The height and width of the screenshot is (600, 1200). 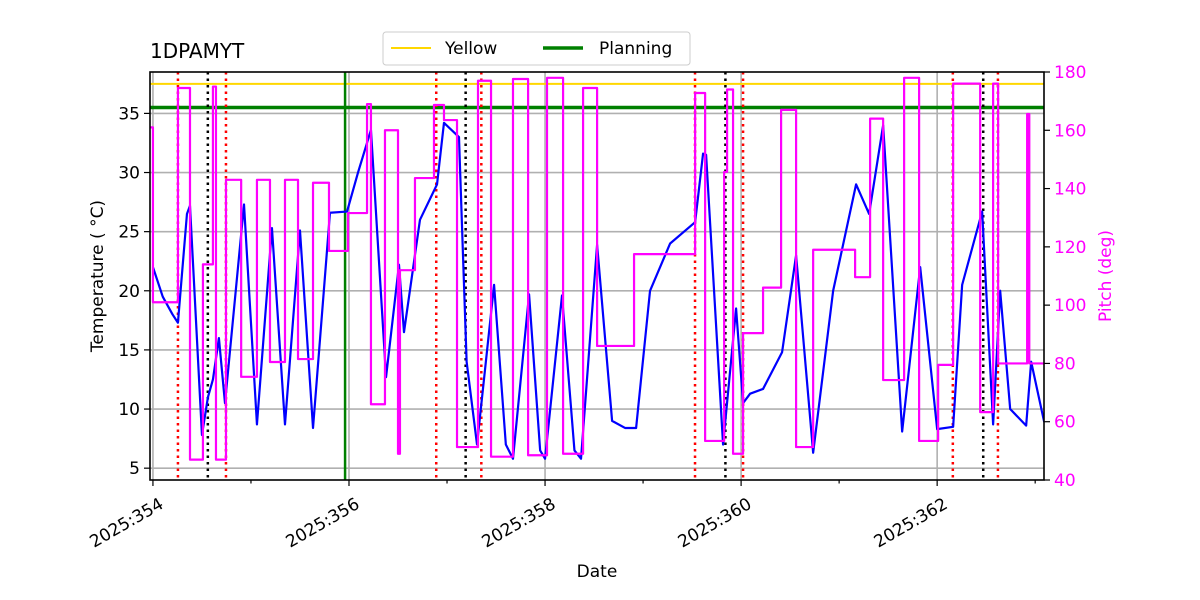 What do you see at coordinates (470, 49) in the screenshot?
I see `legend-label-yellow: Yellow` at bounding box center [470, 49].